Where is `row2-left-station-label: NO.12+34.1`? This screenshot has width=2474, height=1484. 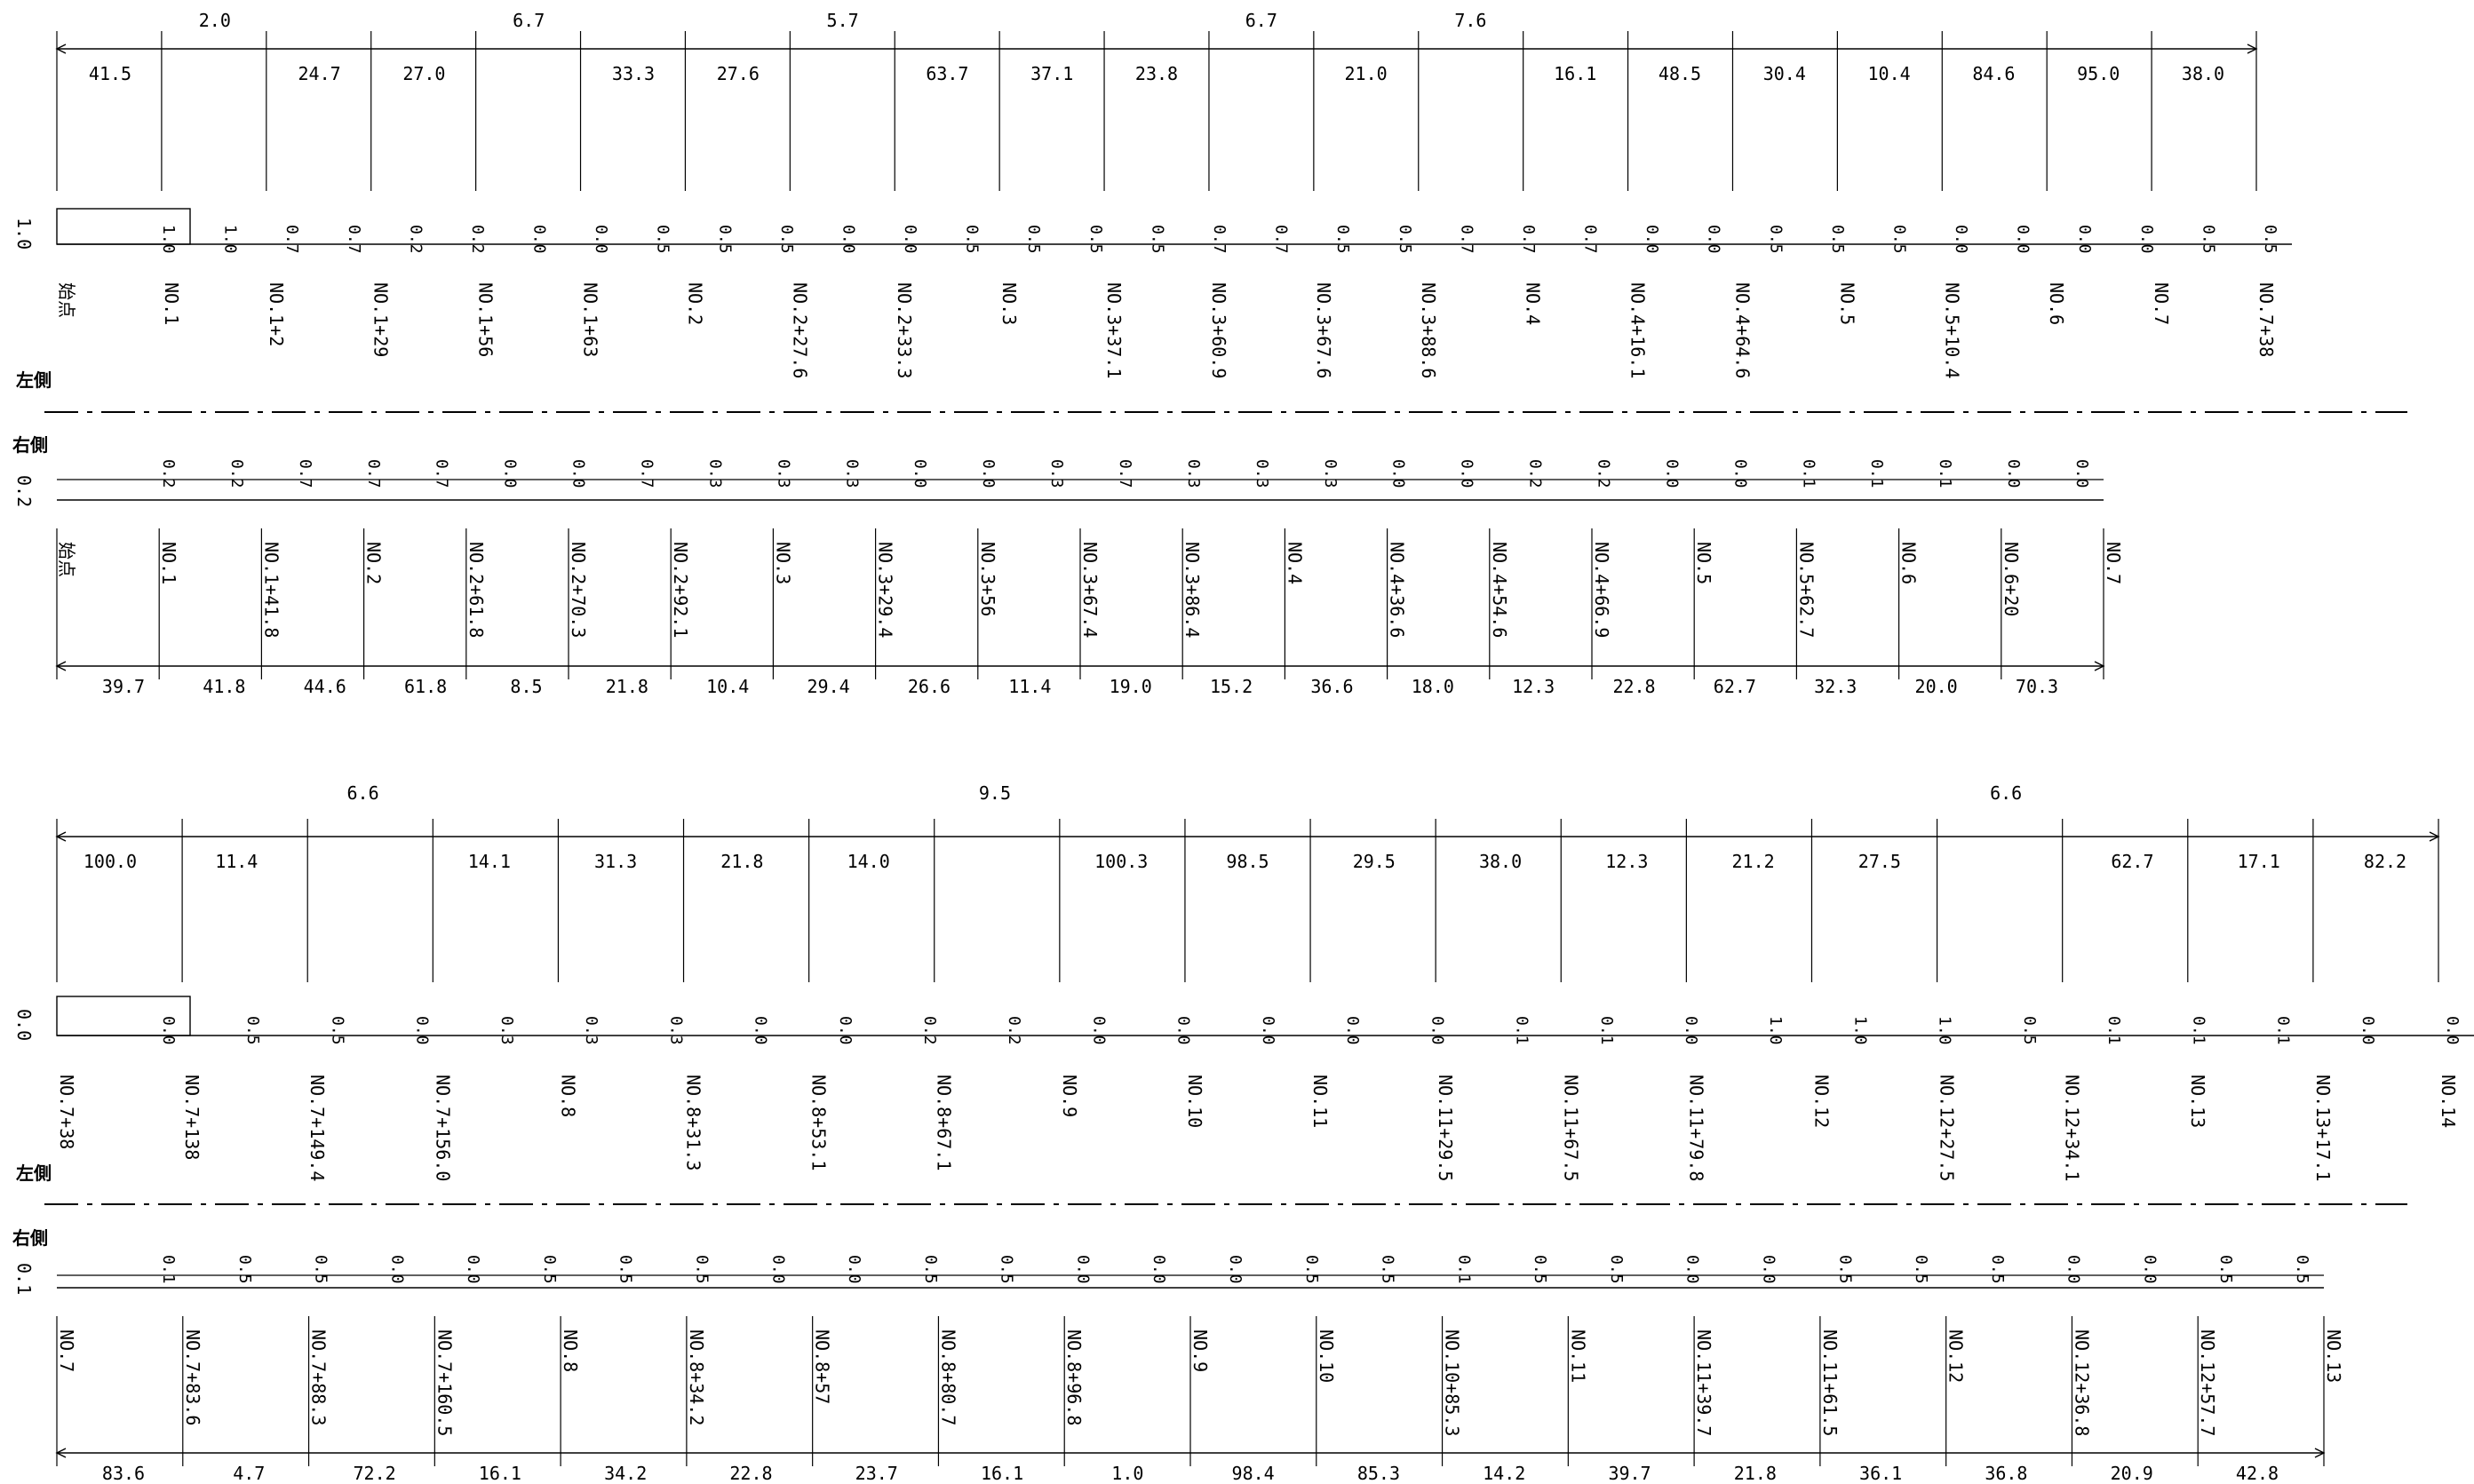
row2-left-station-label: NO.12+34.1 is located at coordinates (2072, 1128).